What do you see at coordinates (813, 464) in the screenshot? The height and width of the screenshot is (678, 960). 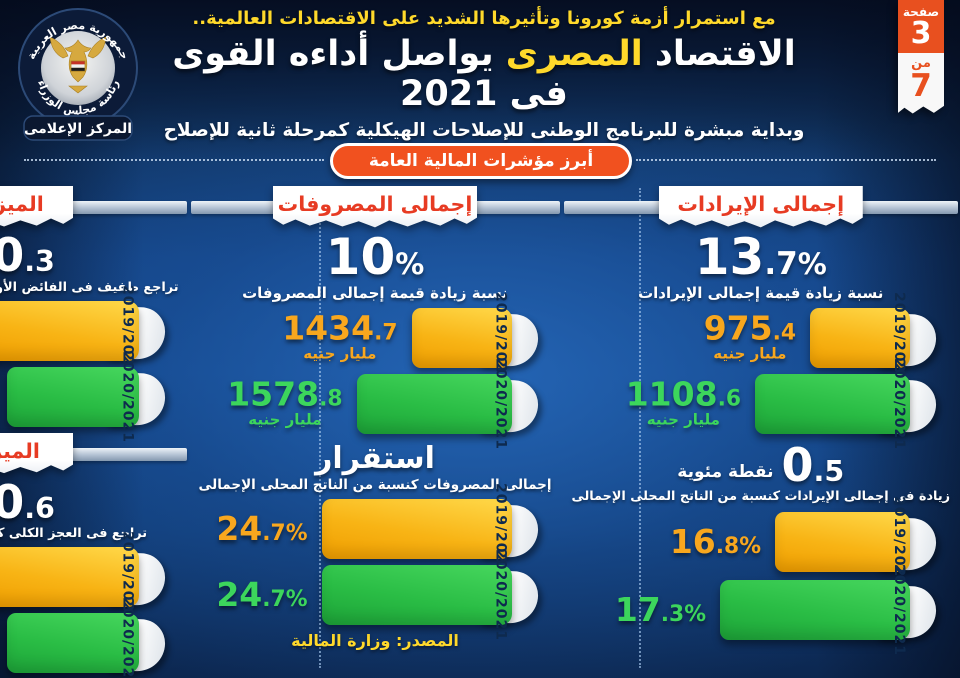 I see `stat-number: 0.5` at bounding box center [813, 464].